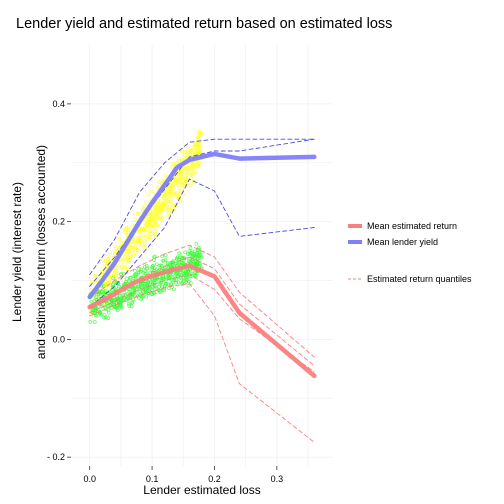  What do you see at coordinates (56, 457) in the screenshot?
I see `y-tick-label: - 0.2` at bounding box center [56, 457].